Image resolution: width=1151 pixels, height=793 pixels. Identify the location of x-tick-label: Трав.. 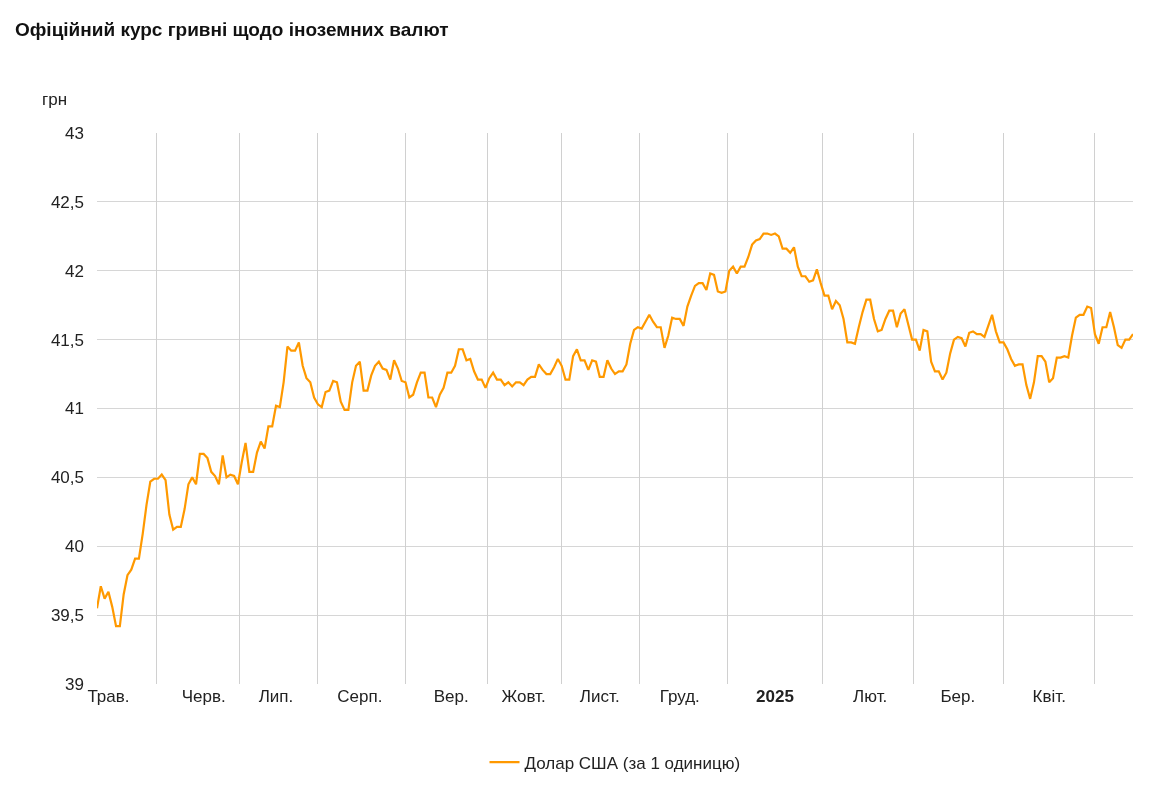
(108, 696).